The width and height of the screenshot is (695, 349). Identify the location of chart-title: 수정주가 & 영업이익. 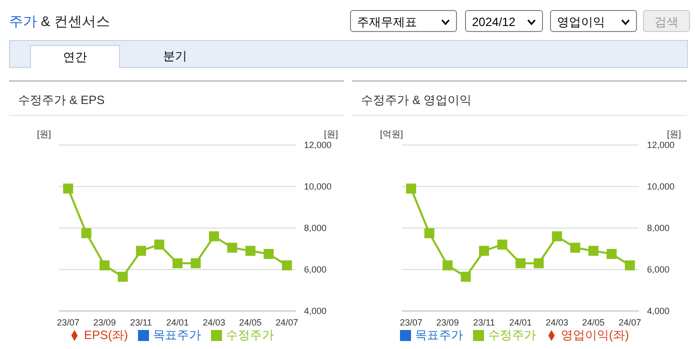
(416, 100).